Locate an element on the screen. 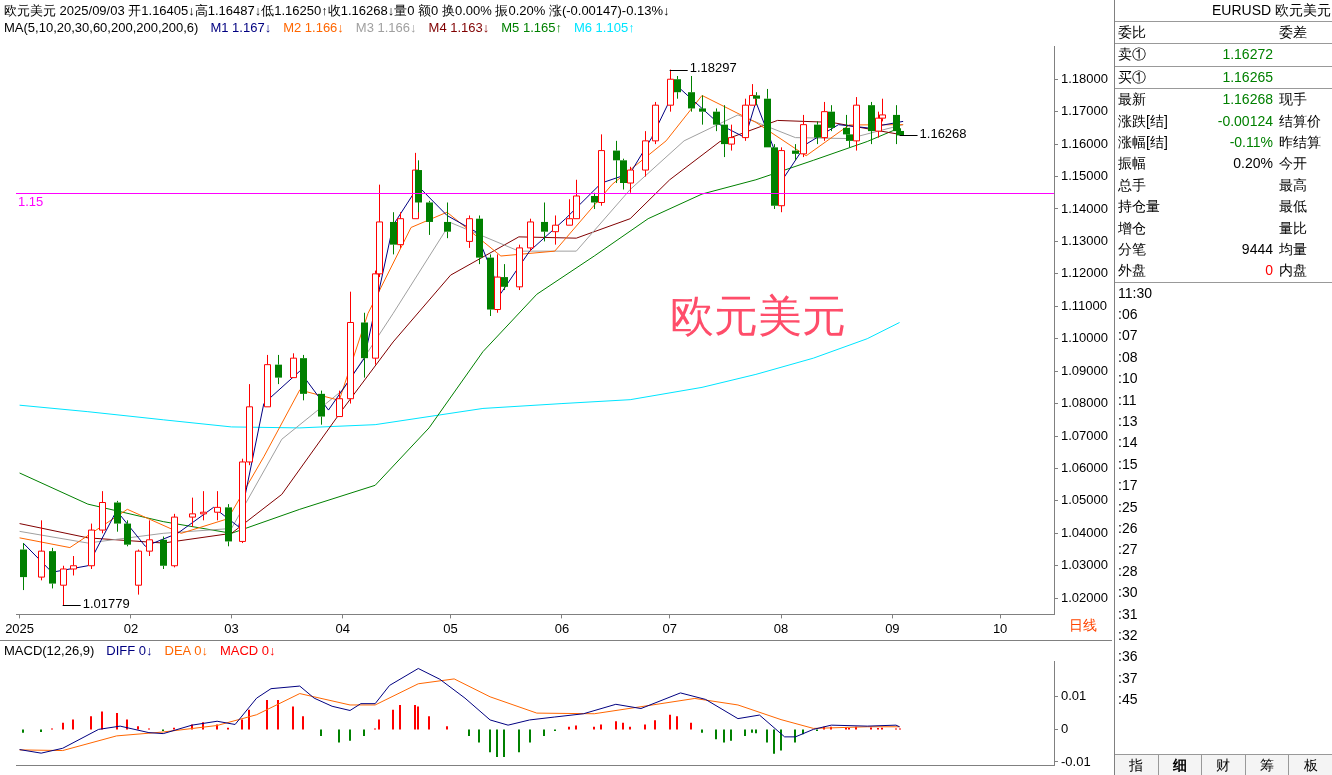  text: :25 is located at coordinates (1128, 506).